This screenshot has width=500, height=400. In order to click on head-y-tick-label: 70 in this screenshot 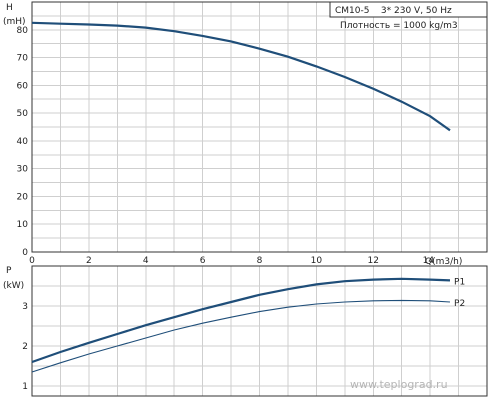, I will do `click(23, 59)`.